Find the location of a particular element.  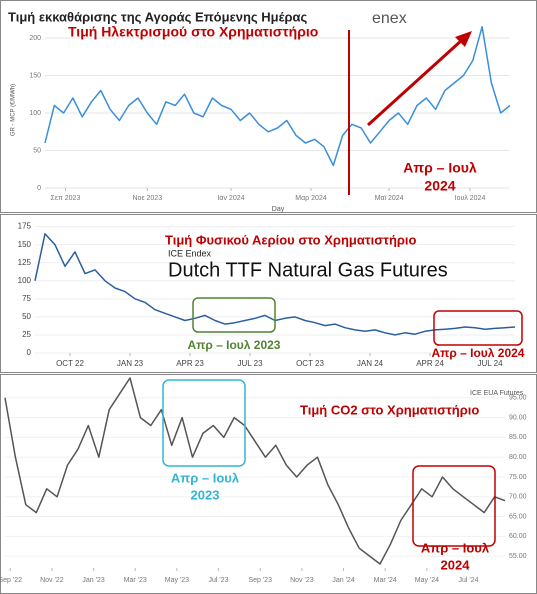

x-tick-label: Sep '22 is located at coordinates (11, 580).